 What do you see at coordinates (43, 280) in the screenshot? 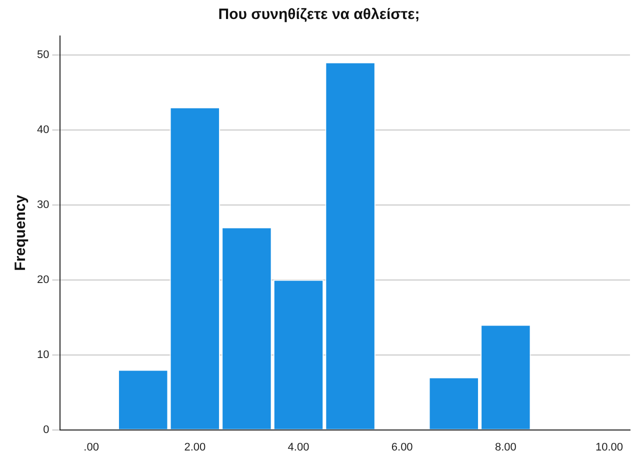
I see `y-tick-label: 20` at bounding box center [43, 280].